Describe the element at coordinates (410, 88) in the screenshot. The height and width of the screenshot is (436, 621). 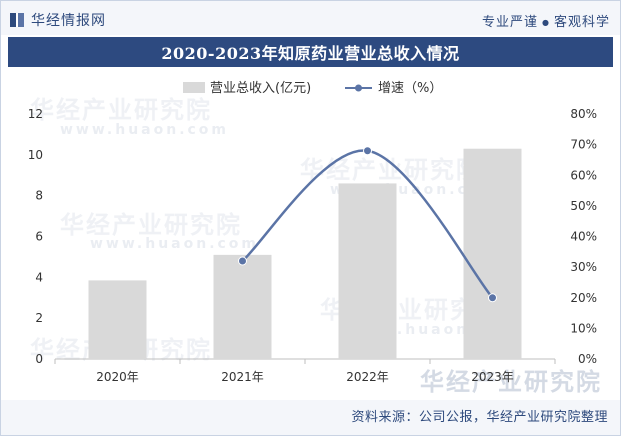
I see `legend-line-label: 增速（%）` at that location.